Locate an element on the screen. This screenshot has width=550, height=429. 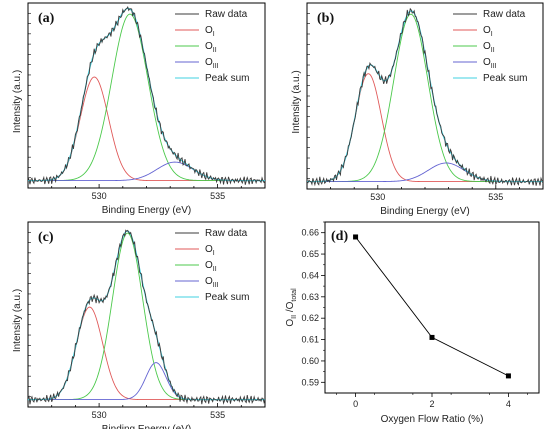
y-axis-title-part: /O is located at coordinates (290, 308).